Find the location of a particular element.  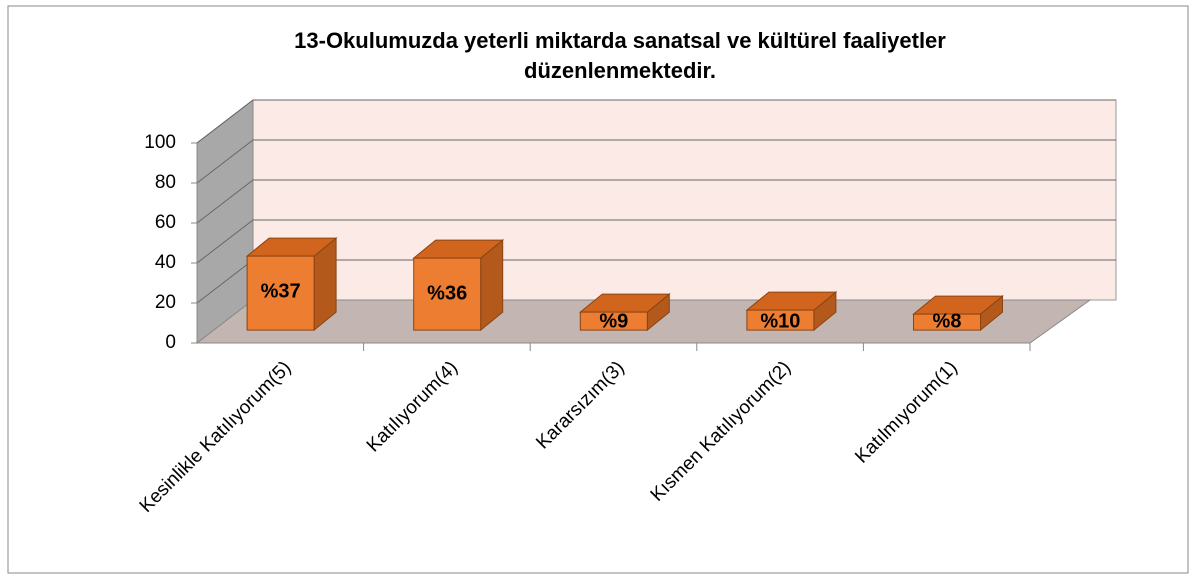

y-tick-label: 80 is located at coordinates (165, 182).